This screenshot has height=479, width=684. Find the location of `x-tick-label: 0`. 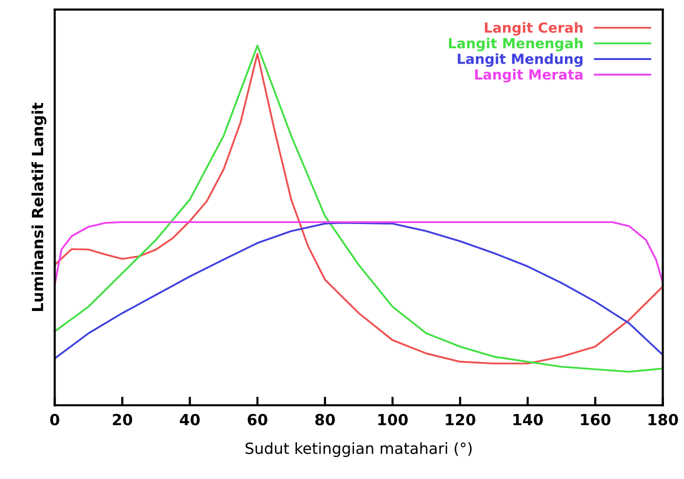

x-tick-label: 0 is located at coordinates (55, 420).